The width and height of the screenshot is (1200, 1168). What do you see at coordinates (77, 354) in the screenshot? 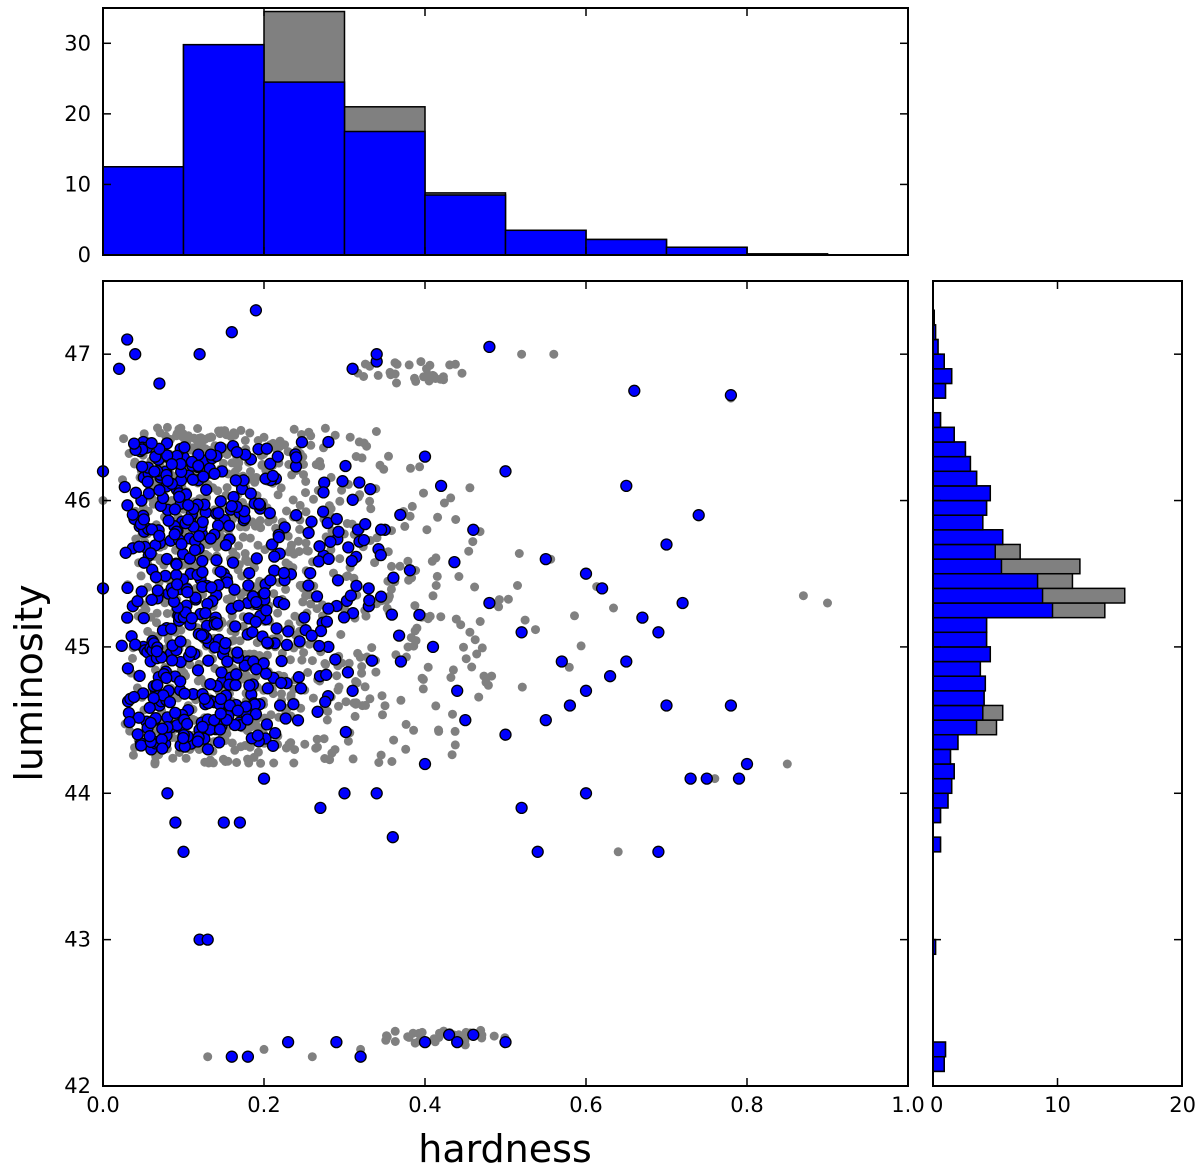
I see `y-tick-label: 47` at bounding box center [77, 354].